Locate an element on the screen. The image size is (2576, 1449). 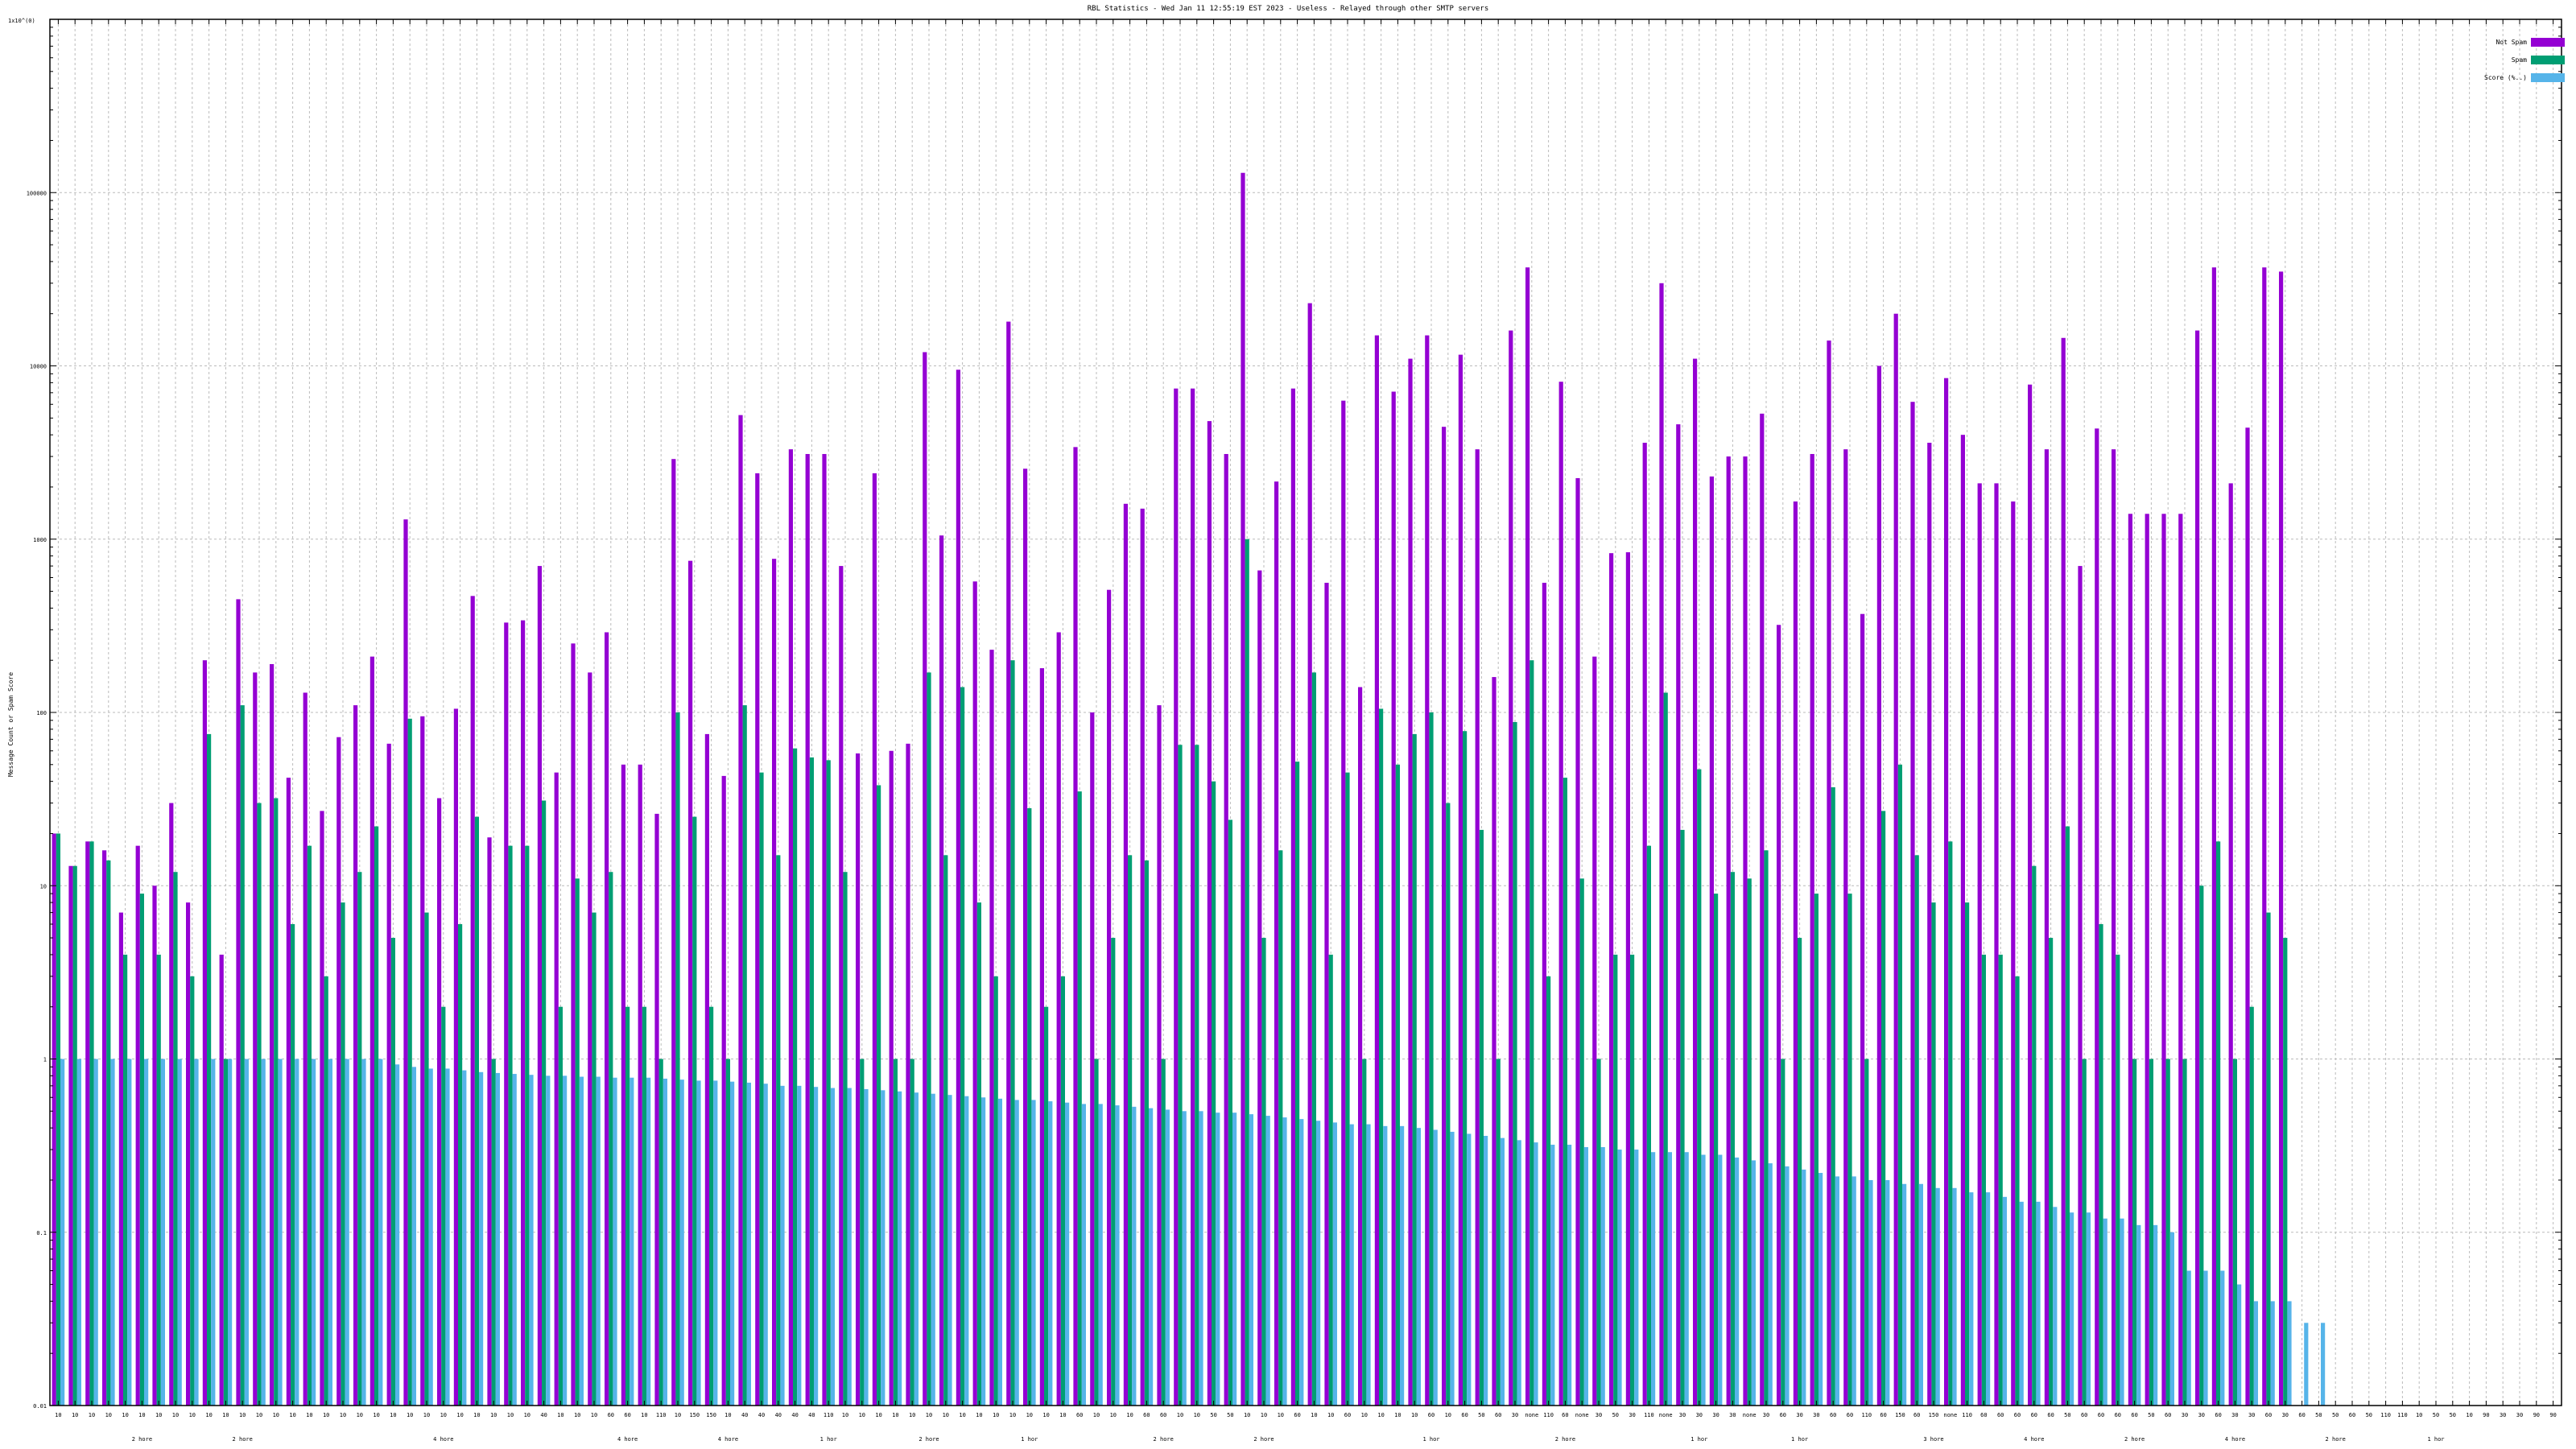
x-category-label: 50 is located at coordinates (2436, 1415).